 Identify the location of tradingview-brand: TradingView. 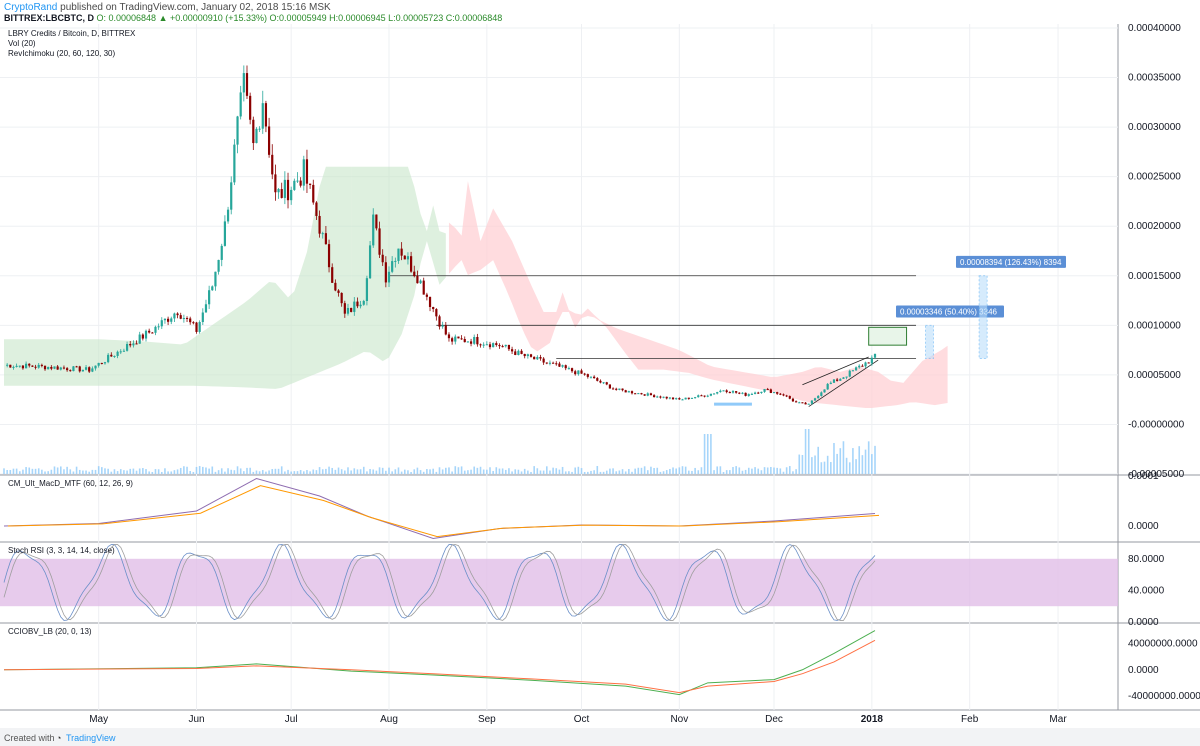
(91, 738).